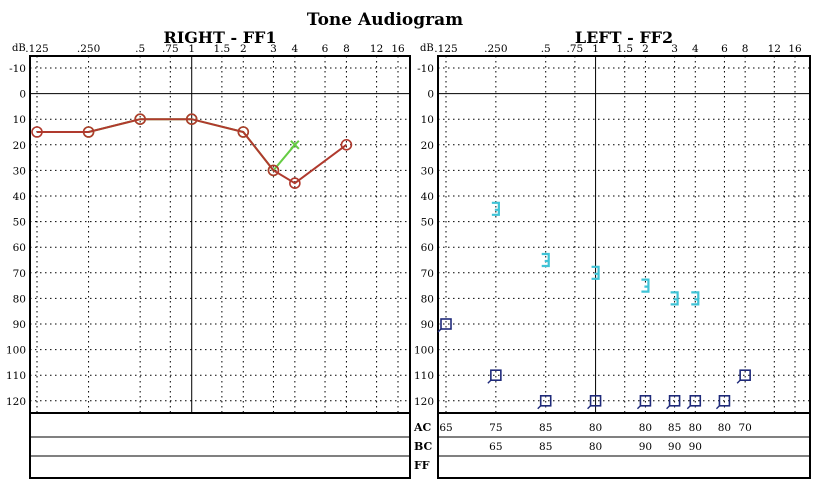 The image size is (827, 494). Describe the element at coordinates (219, 37) in the screenshot. I see `panel-title: RIGHT - FF1` at that location.